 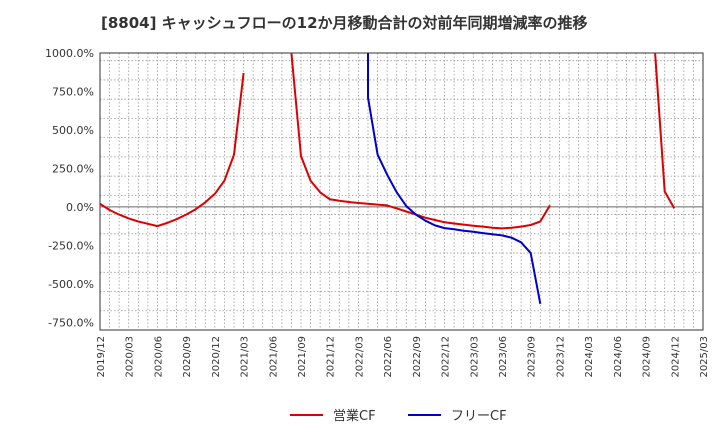 I want to click on legend-label: フリーCF, so click(x=479, y=416).